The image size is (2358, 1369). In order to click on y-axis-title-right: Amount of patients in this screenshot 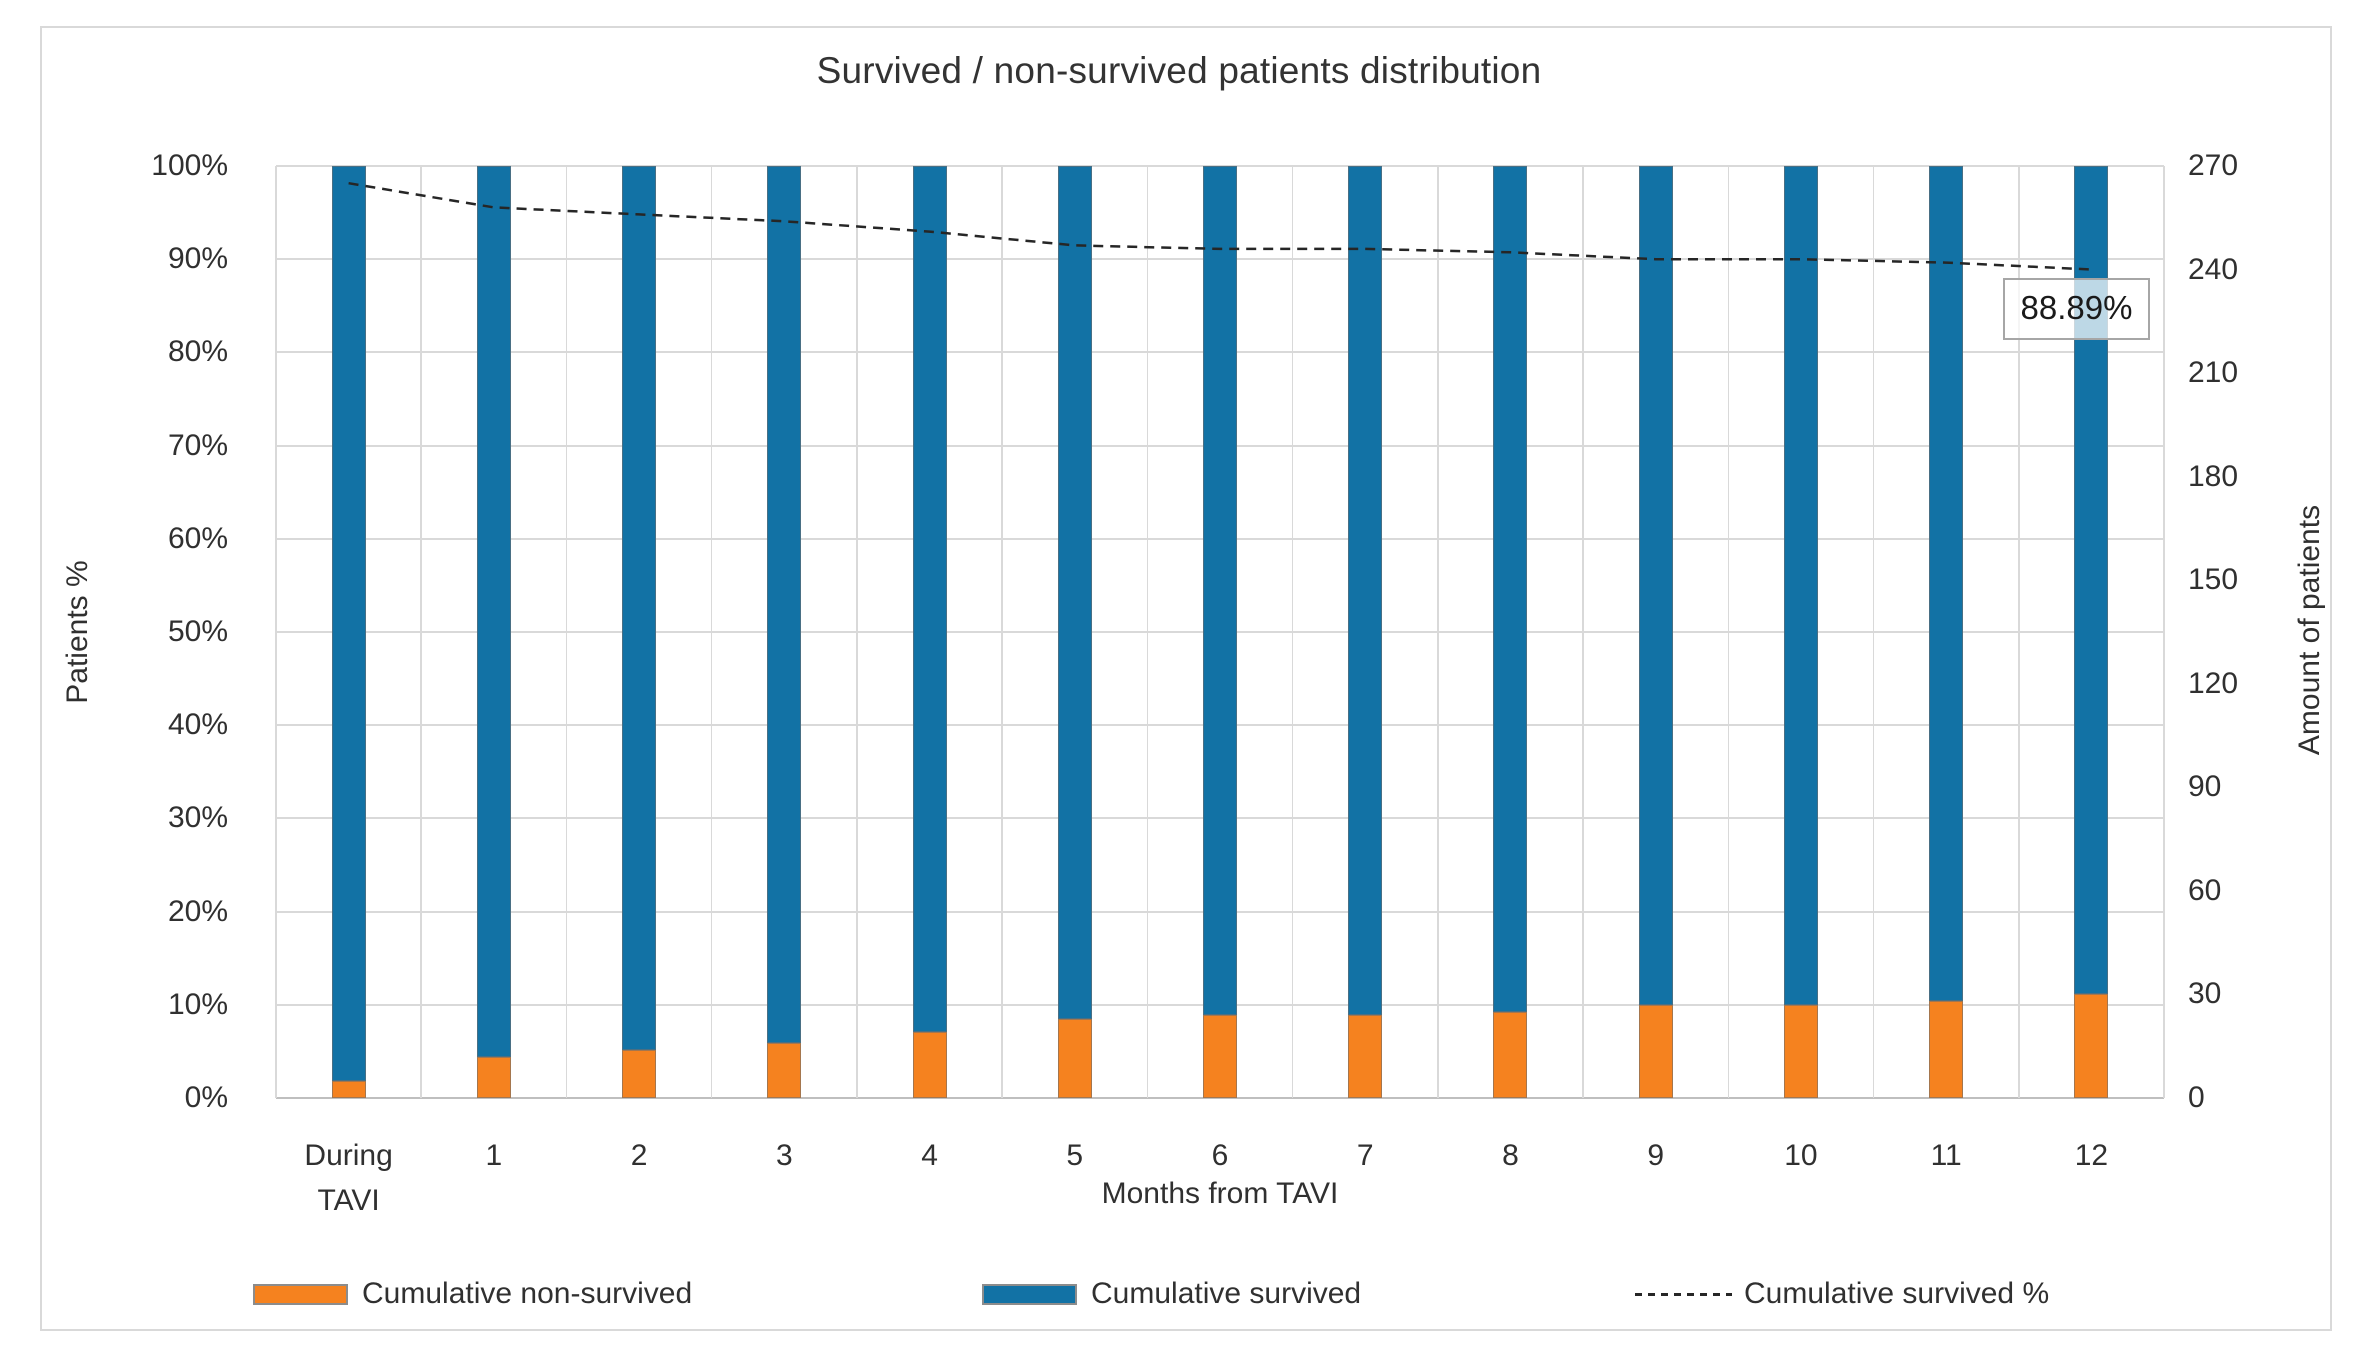, I will do `click(2309, 630)`.